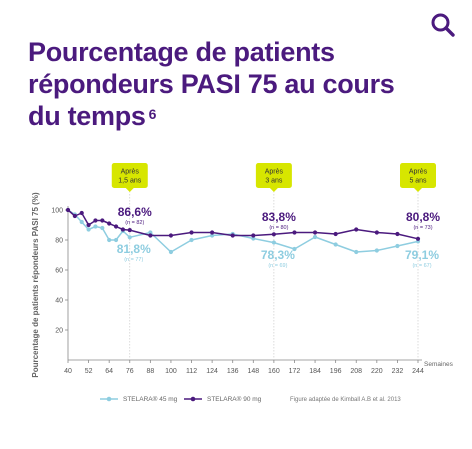  I want to click on x-tick-label: 136, so click(233, 371).